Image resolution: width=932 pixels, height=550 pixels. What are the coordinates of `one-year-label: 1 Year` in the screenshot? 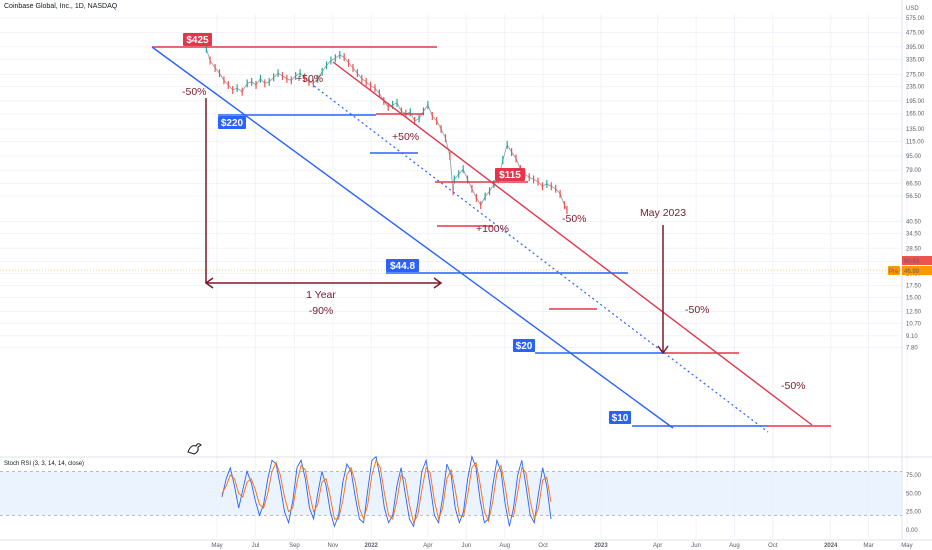 It's located at (321, 295).